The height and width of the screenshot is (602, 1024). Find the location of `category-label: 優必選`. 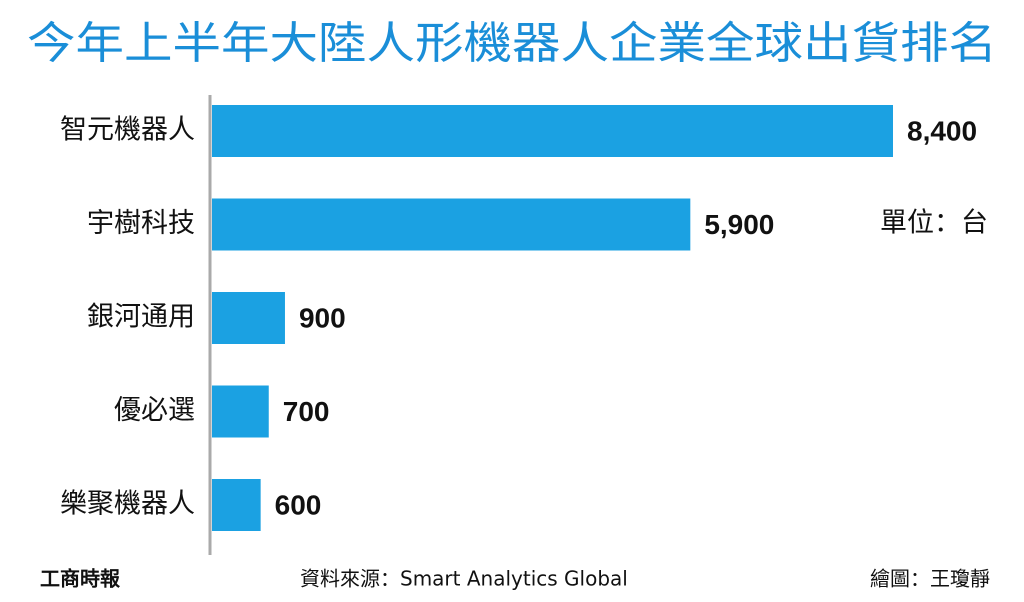

category-label: 優必選 is located at coordinates (154, 410).